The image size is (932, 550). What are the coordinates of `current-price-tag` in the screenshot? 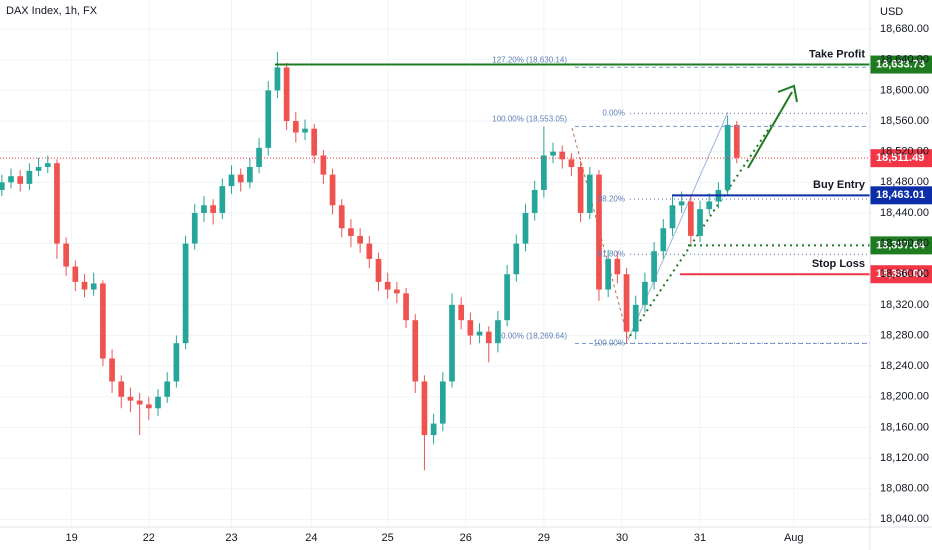 It's located at (901, 158).